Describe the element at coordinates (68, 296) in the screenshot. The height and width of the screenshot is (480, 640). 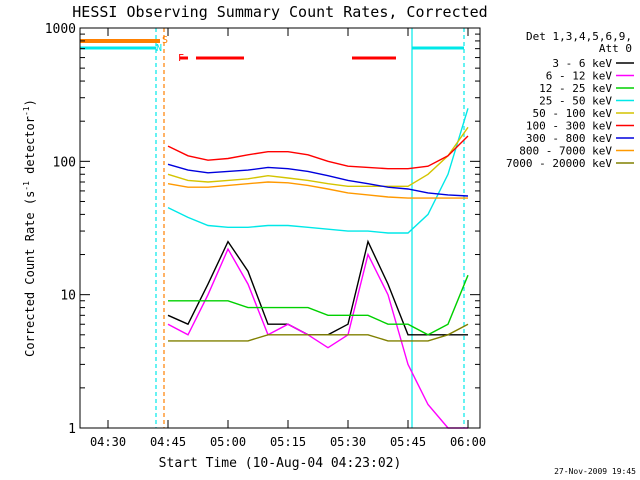
I see `y-tick-label: 10` at that location.